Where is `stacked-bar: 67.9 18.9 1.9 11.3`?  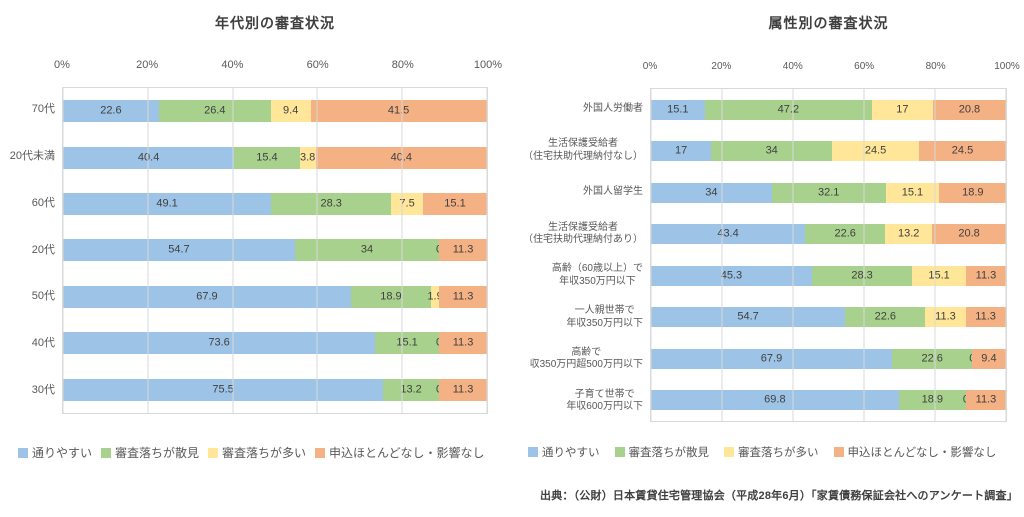 stacked-bar: 67.9 18.9 1.9 11.3 is located at coordinates (275, 296).